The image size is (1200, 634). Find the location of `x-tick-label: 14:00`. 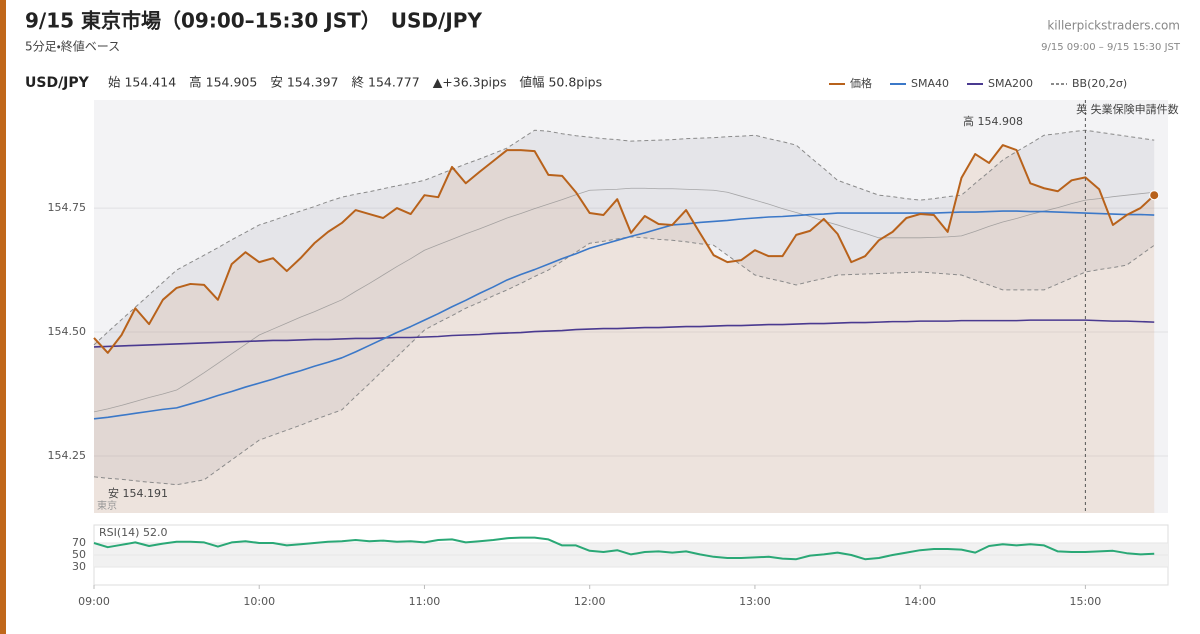

x-tick-label: 14:00 is located at coordinates (920, 601).